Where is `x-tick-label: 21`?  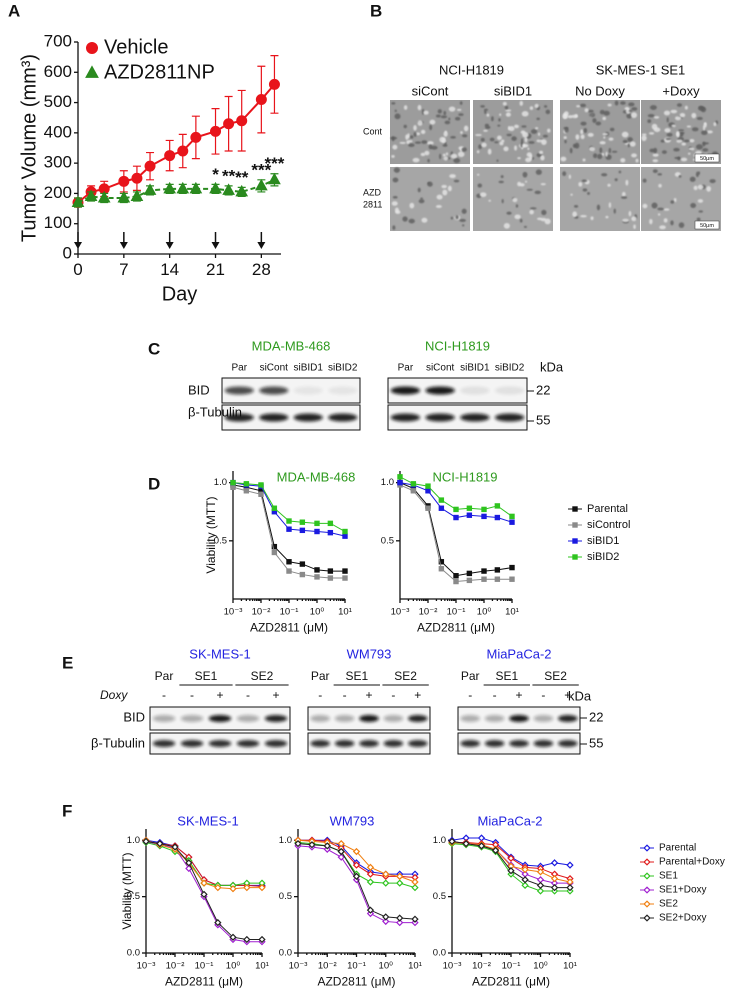 x-tick-label: 21 is located at coordinates (215, 269).